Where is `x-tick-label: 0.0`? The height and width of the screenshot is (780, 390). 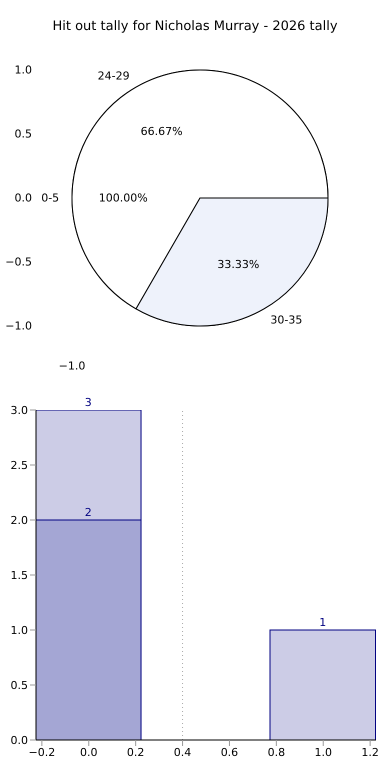 x-tick-label: 0.0 is located at coordinates (89, 752).